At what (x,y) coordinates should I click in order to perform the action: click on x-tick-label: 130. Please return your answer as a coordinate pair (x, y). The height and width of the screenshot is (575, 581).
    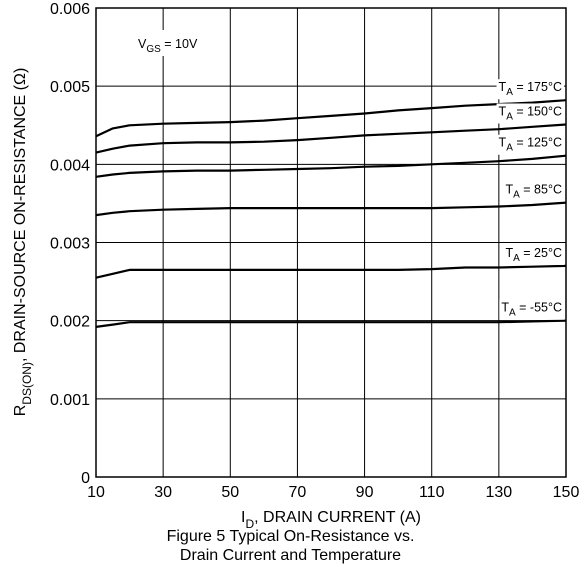
    Looking at the image, I should click on (499, 492).